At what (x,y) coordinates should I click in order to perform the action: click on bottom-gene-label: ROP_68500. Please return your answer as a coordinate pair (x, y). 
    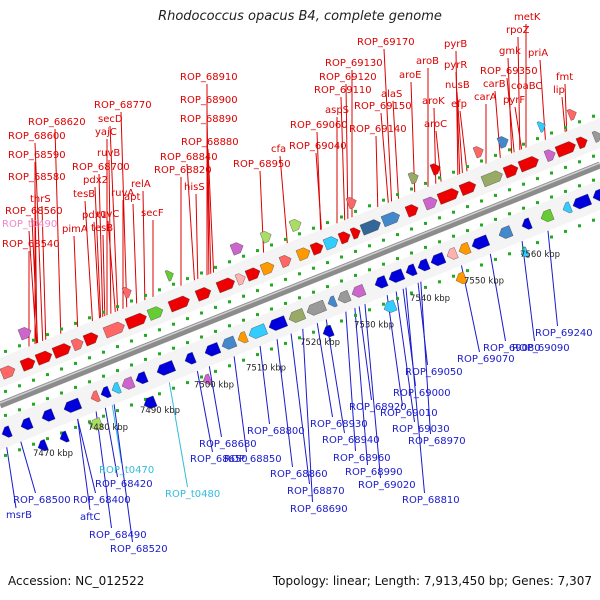
    Looking at the image, I should click on (42, 500).